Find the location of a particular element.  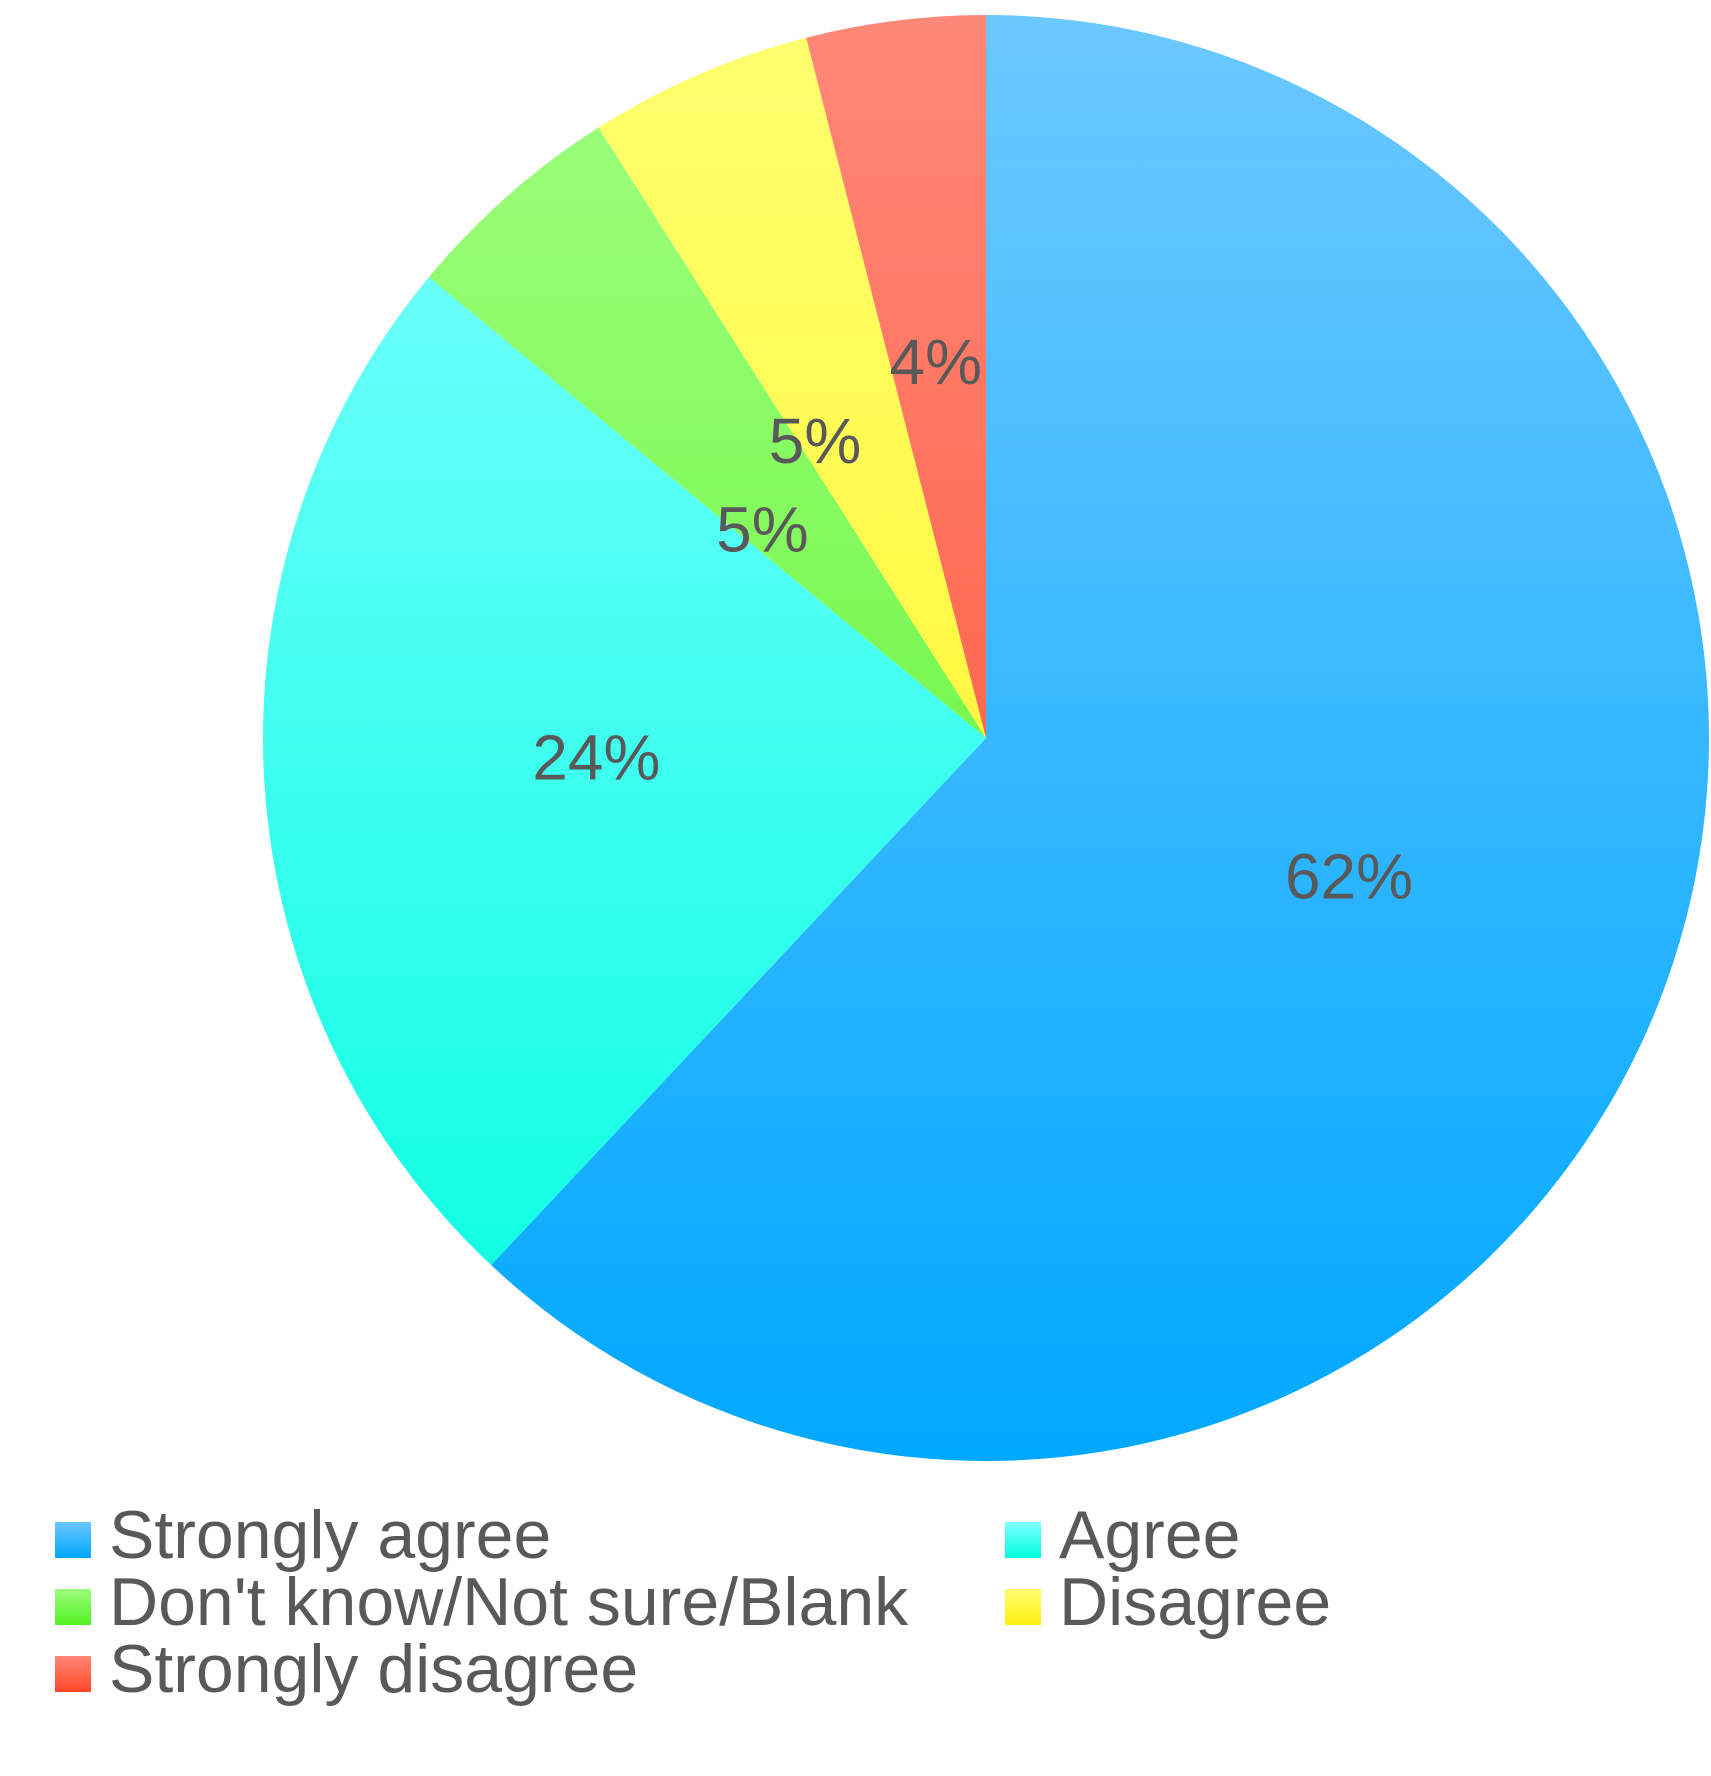

slice-label-2: 5% is located at coordinates (762, 530).